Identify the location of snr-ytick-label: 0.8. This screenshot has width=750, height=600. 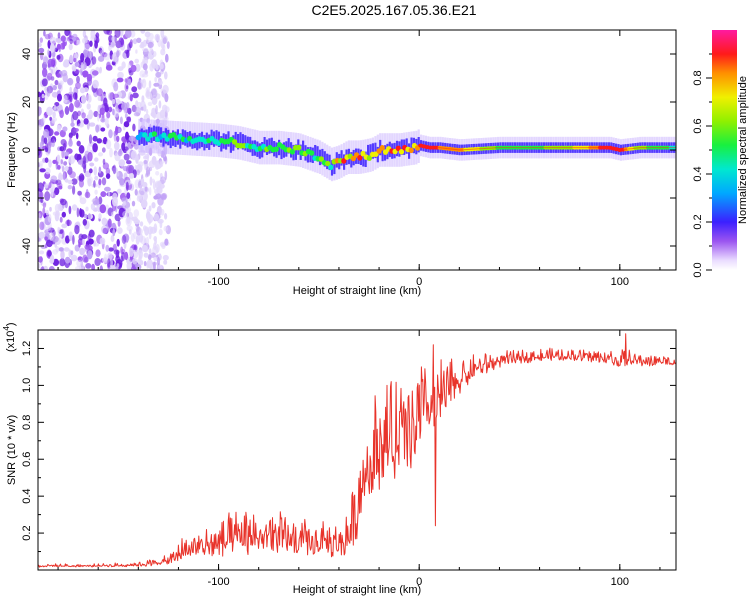
(27, 422).